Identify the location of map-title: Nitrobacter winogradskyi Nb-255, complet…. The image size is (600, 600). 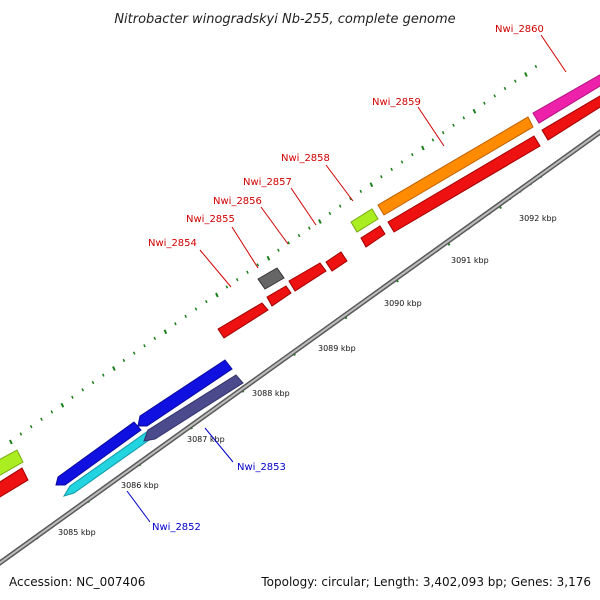
(284, 19).